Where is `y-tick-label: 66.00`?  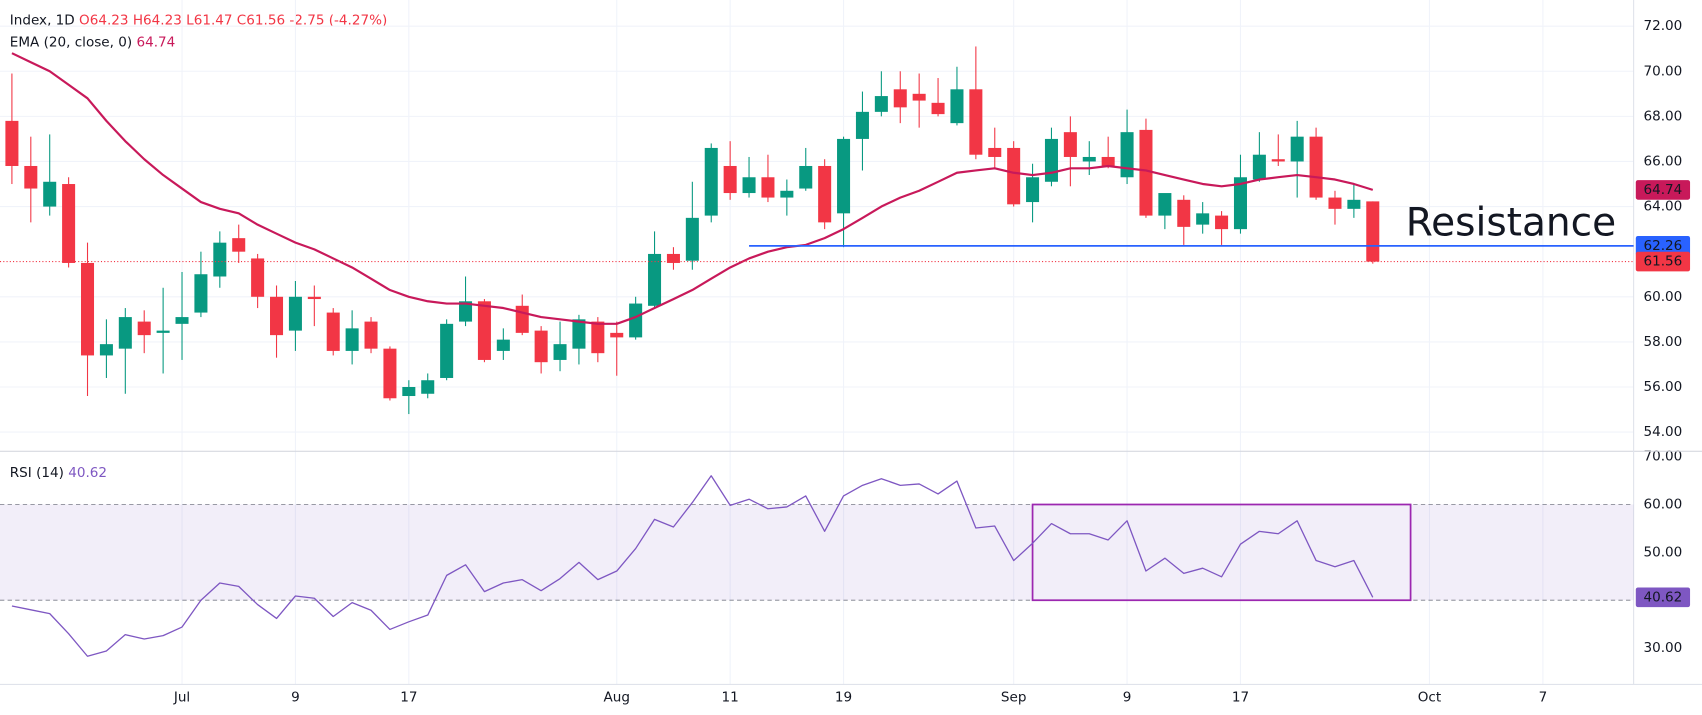
y-tick-label: 66.00 is located at coordinates (1663, 161).